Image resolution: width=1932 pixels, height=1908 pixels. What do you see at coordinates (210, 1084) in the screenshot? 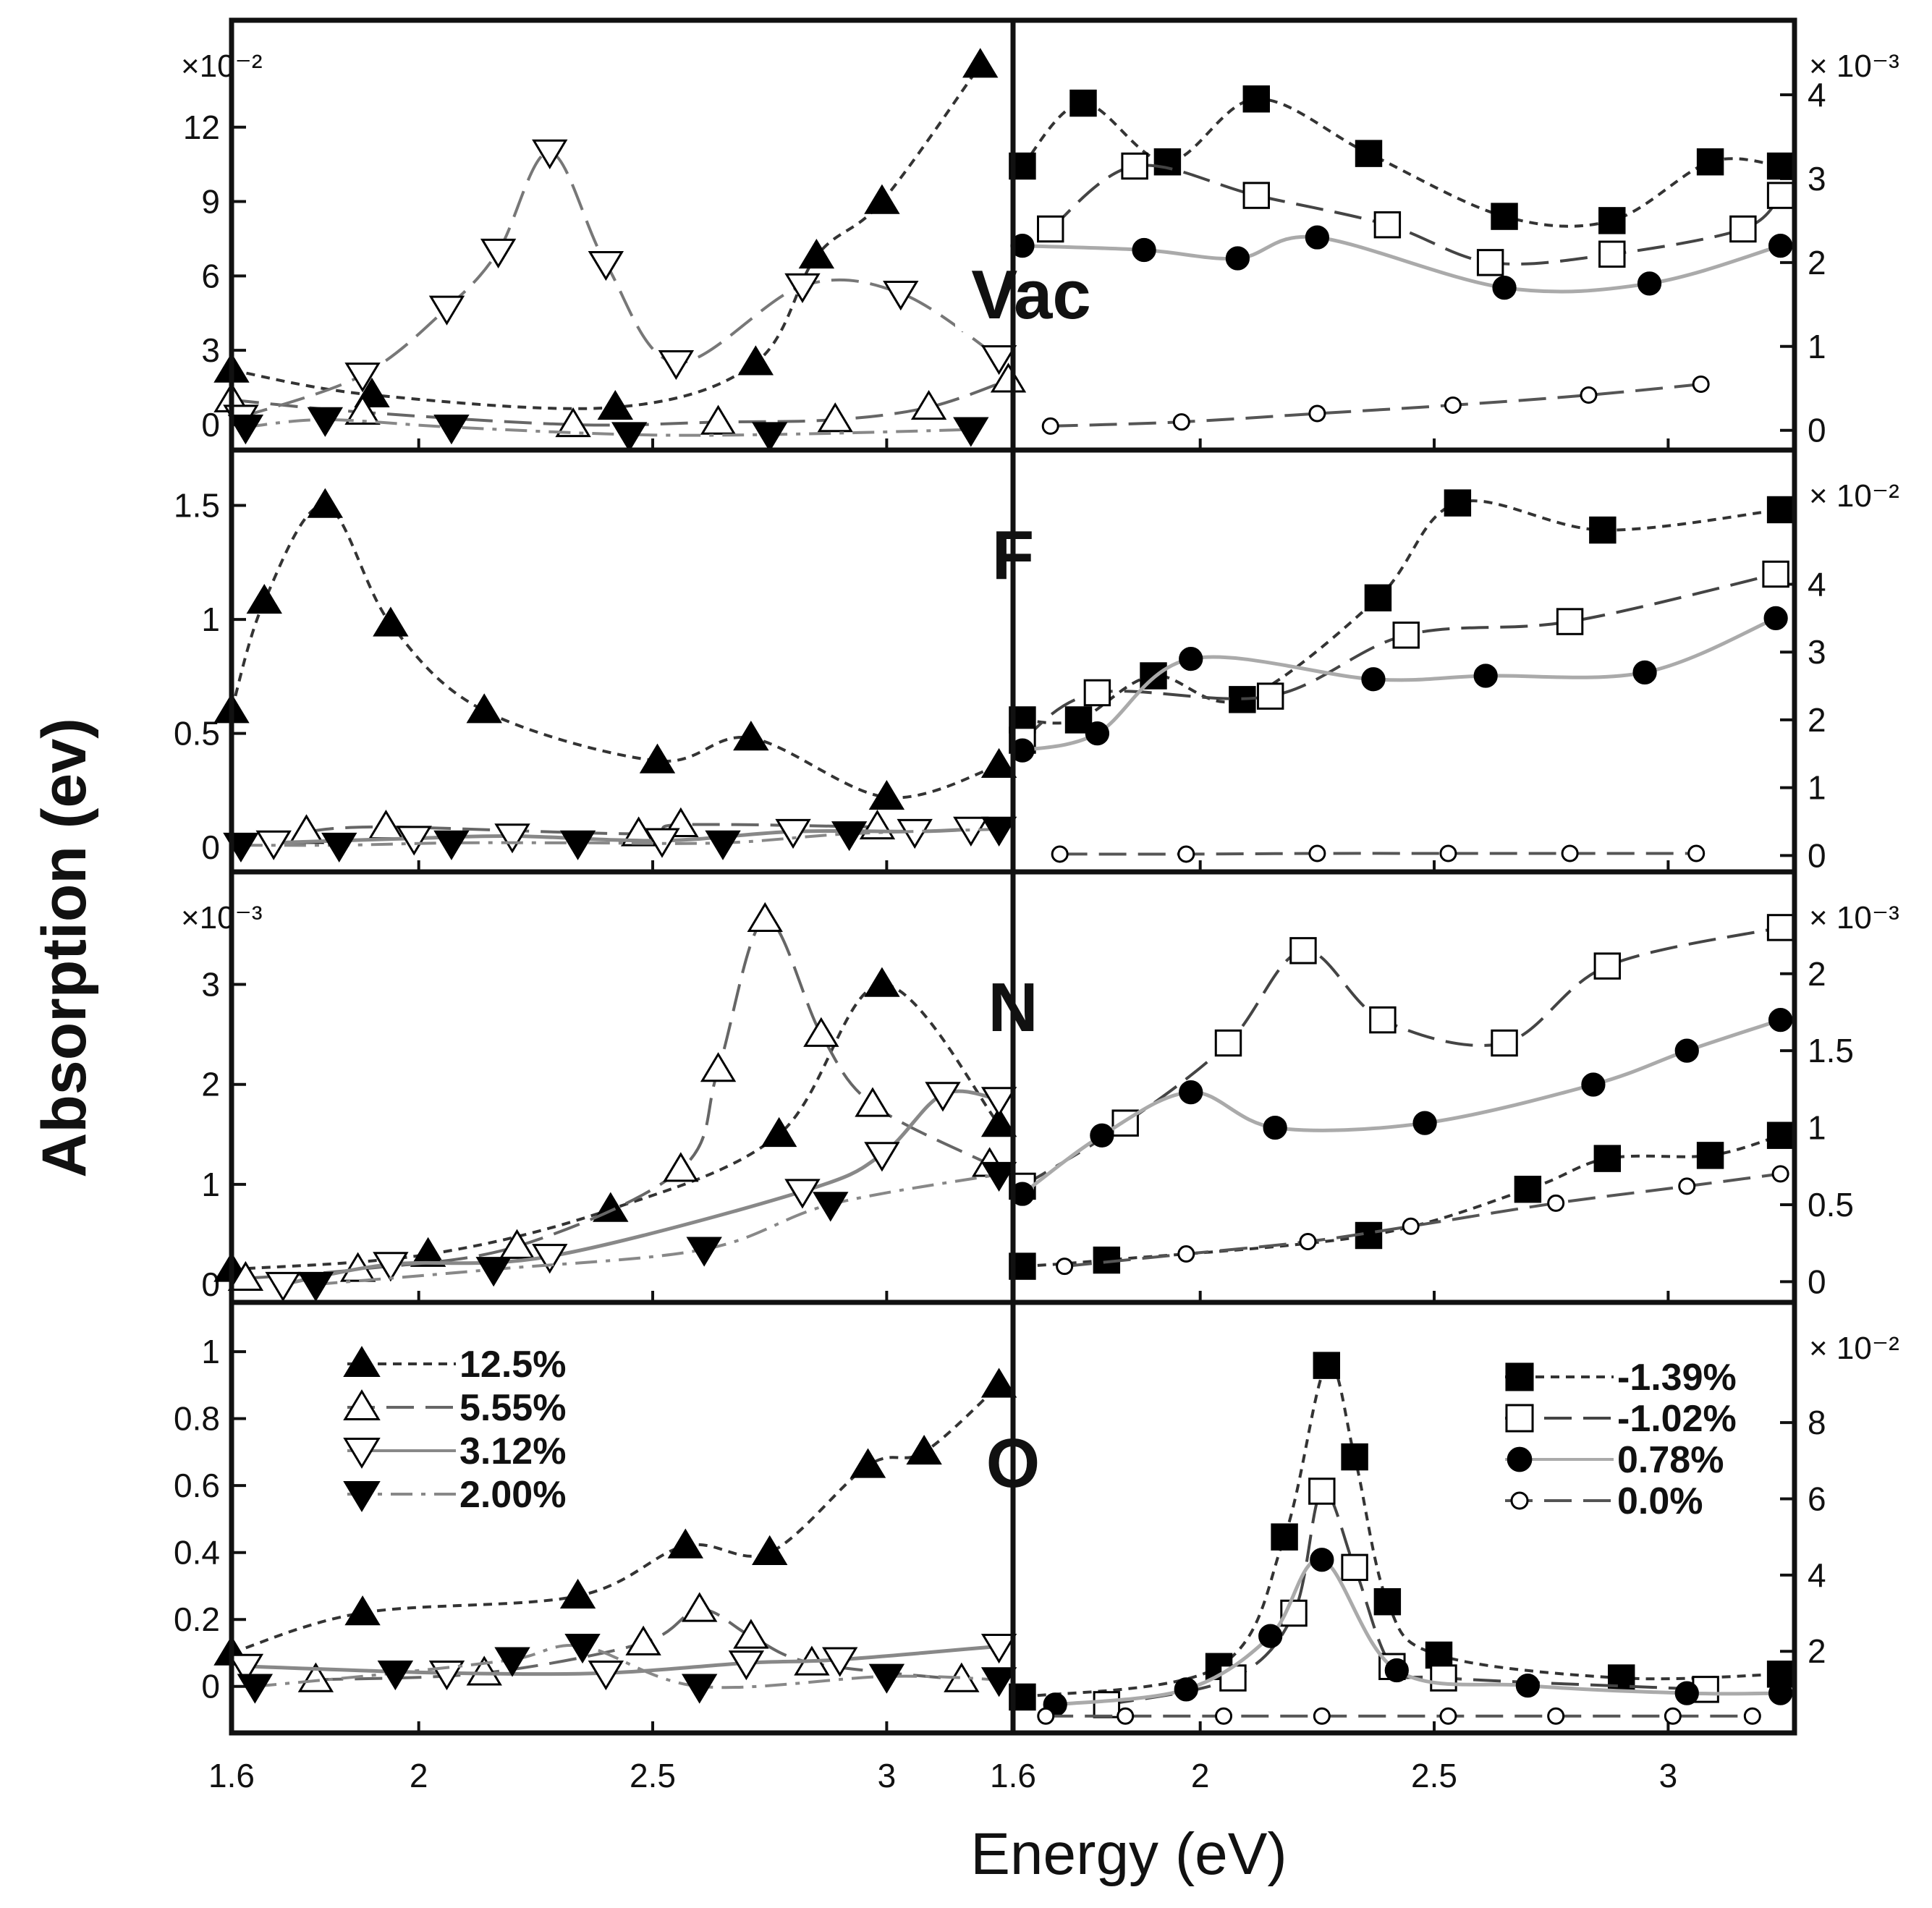
I see `y-tick-label: 2` at bounding box center [210, 1084].